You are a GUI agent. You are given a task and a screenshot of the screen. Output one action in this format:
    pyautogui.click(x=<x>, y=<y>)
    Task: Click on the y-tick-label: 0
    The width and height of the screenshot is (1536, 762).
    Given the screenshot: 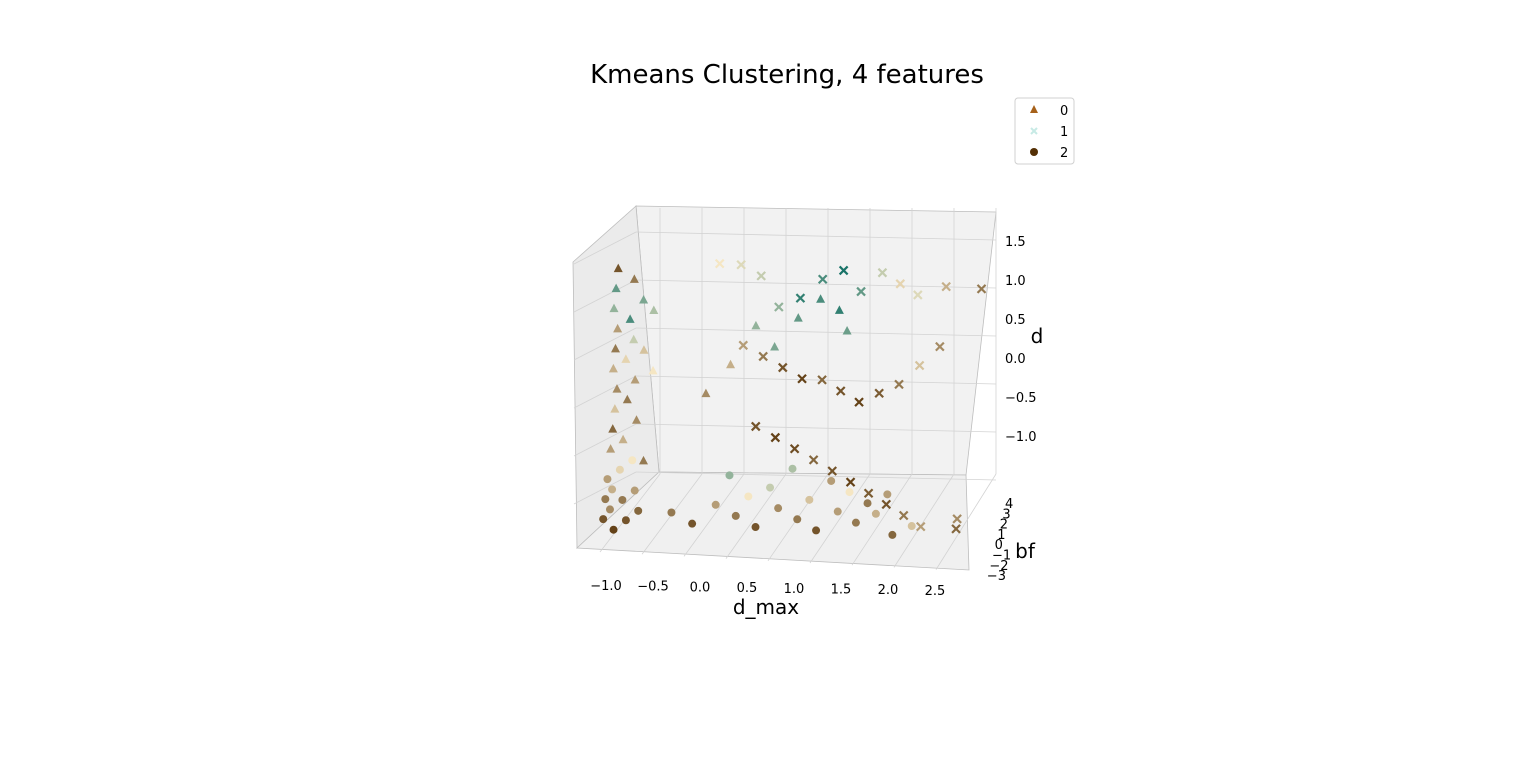 What is the action you would take?
    pyautogui.click(x=999, y=545)
    